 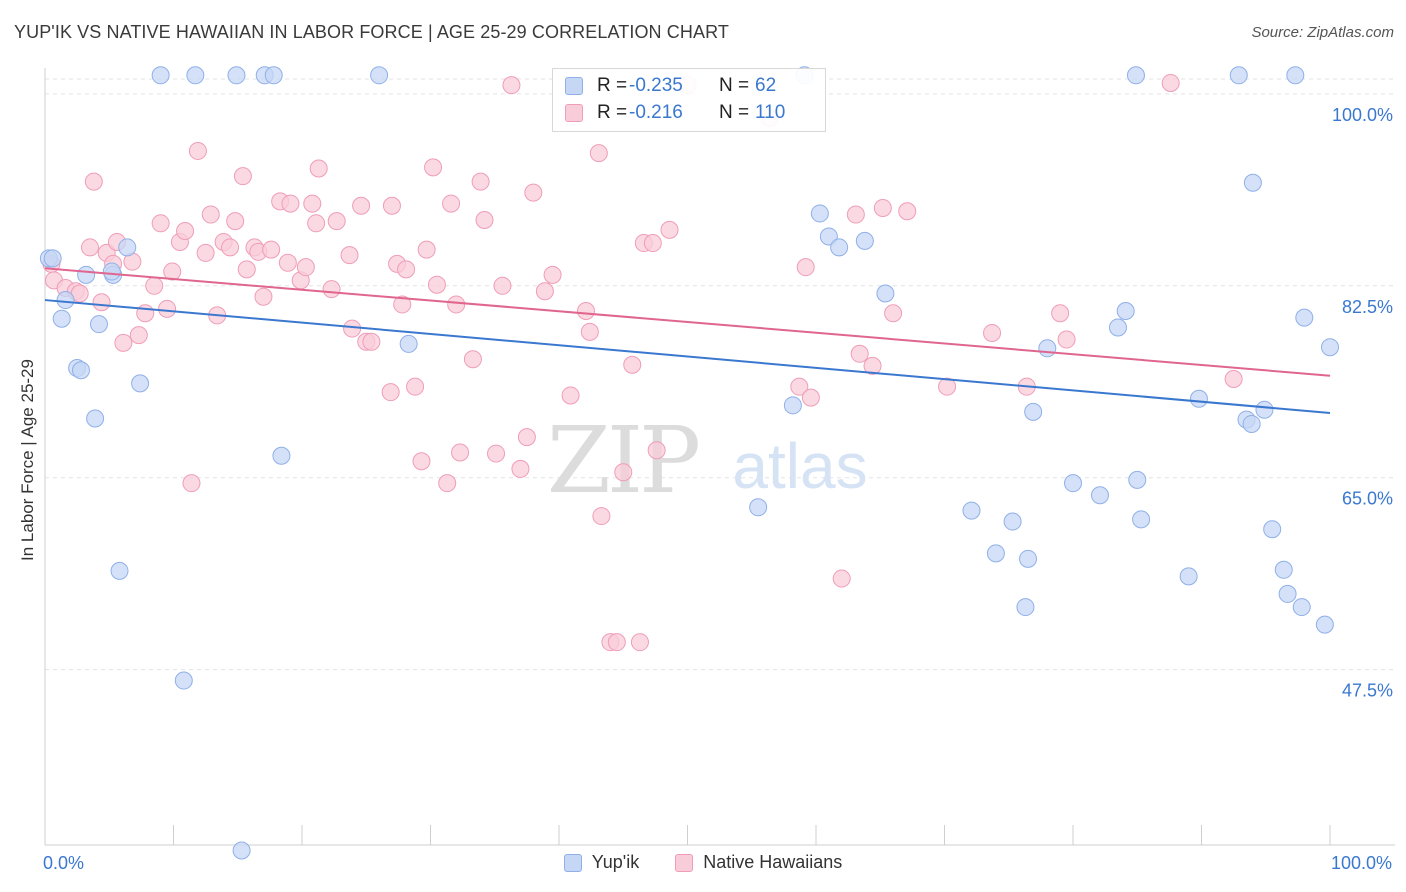 I want to click on watermark: ZIP atlas, so click(x=707, y=460).